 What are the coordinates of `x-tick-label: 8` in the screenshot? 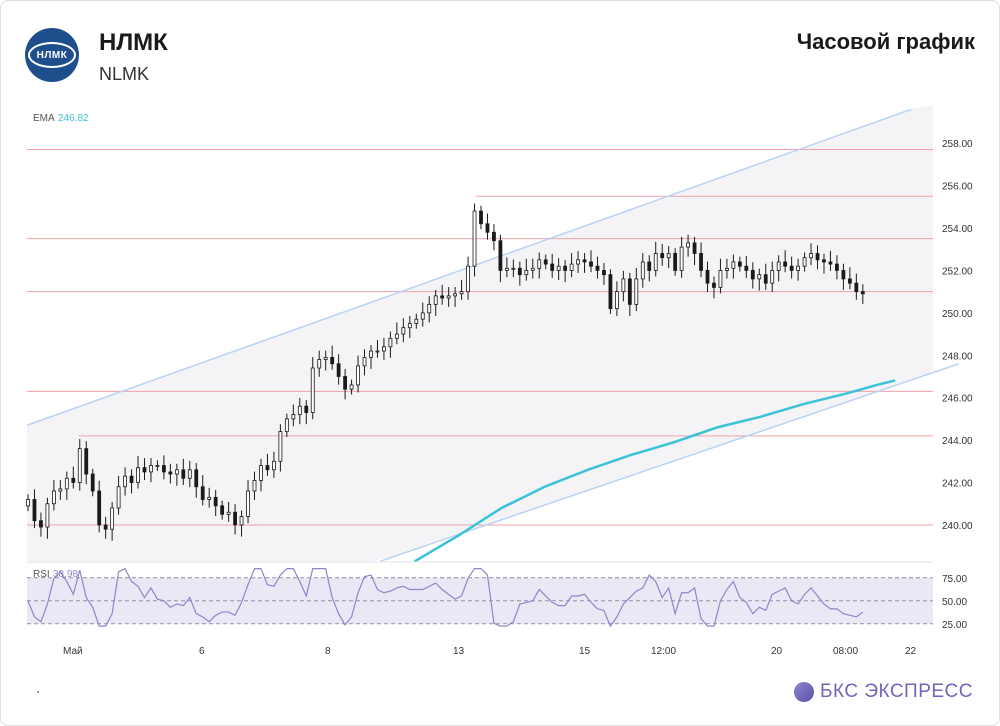 It's located at (328, 651).